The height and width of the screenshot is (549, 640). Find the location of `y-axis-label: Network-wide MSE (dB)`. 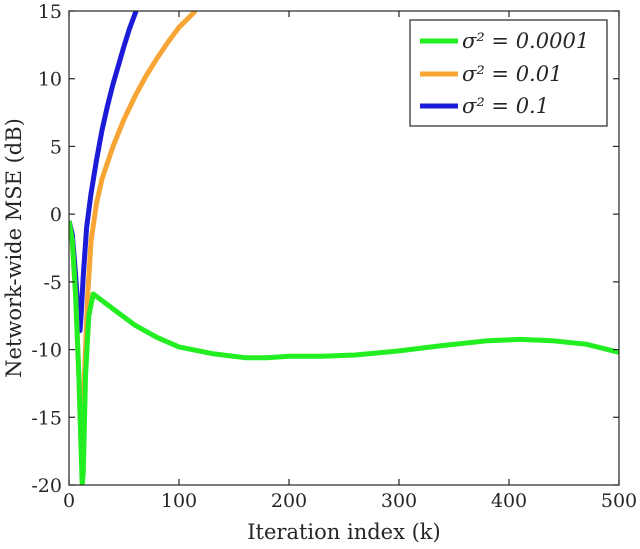

y-axis-label: Network-wide MSE (dB) is located at coordinates (14, 248).